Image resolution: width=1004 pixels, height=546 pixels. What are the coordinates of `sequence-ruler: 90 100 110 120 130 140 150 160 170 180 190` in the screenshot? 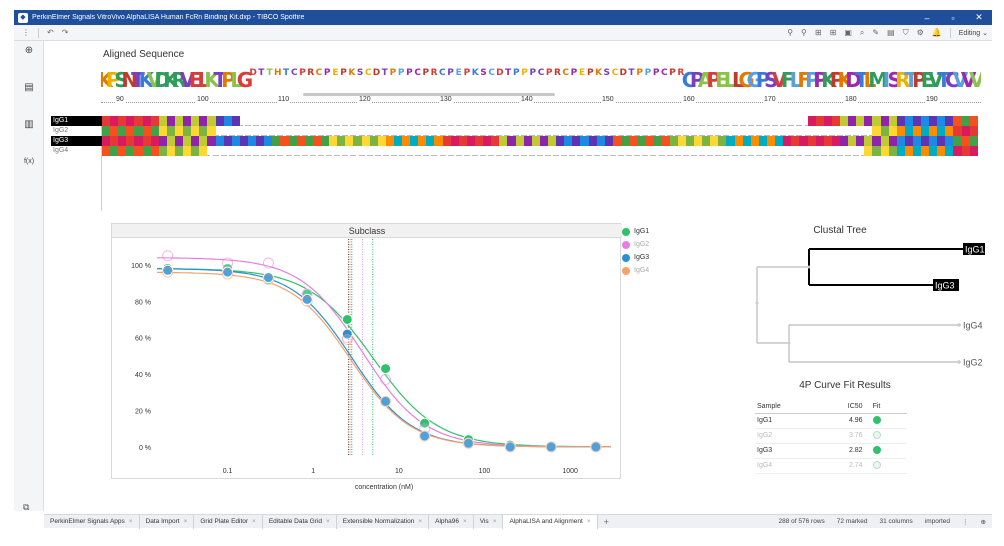 It's located at (541, 102).